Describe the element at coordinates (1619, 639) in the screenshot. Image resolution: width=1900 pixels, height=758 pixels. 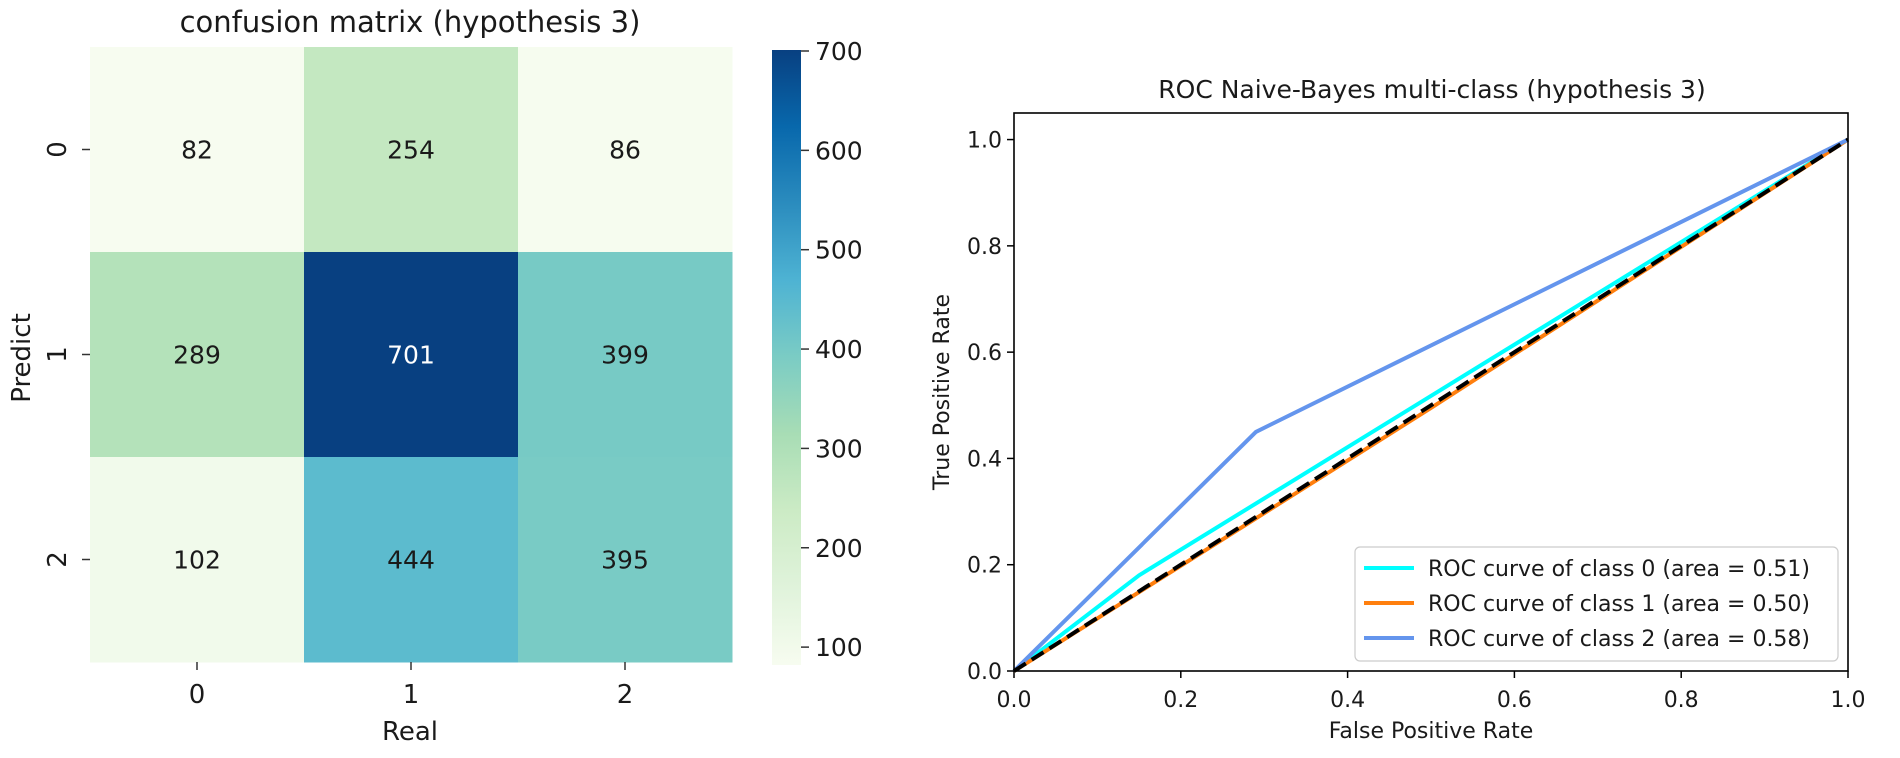
I see `roc-legend-label: ROC curve of class 2 (area = 0.58)` at that location.